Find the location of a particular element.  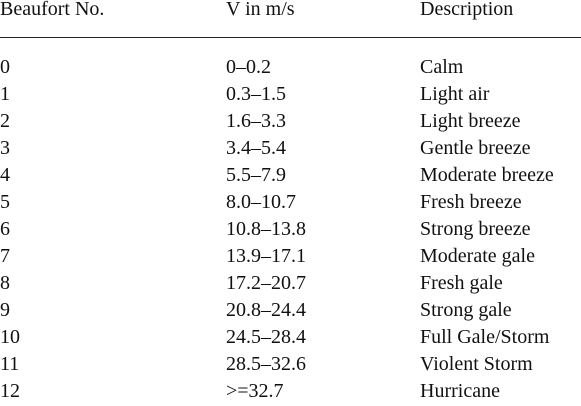

description: Light air is located at coordinates (455, 94).